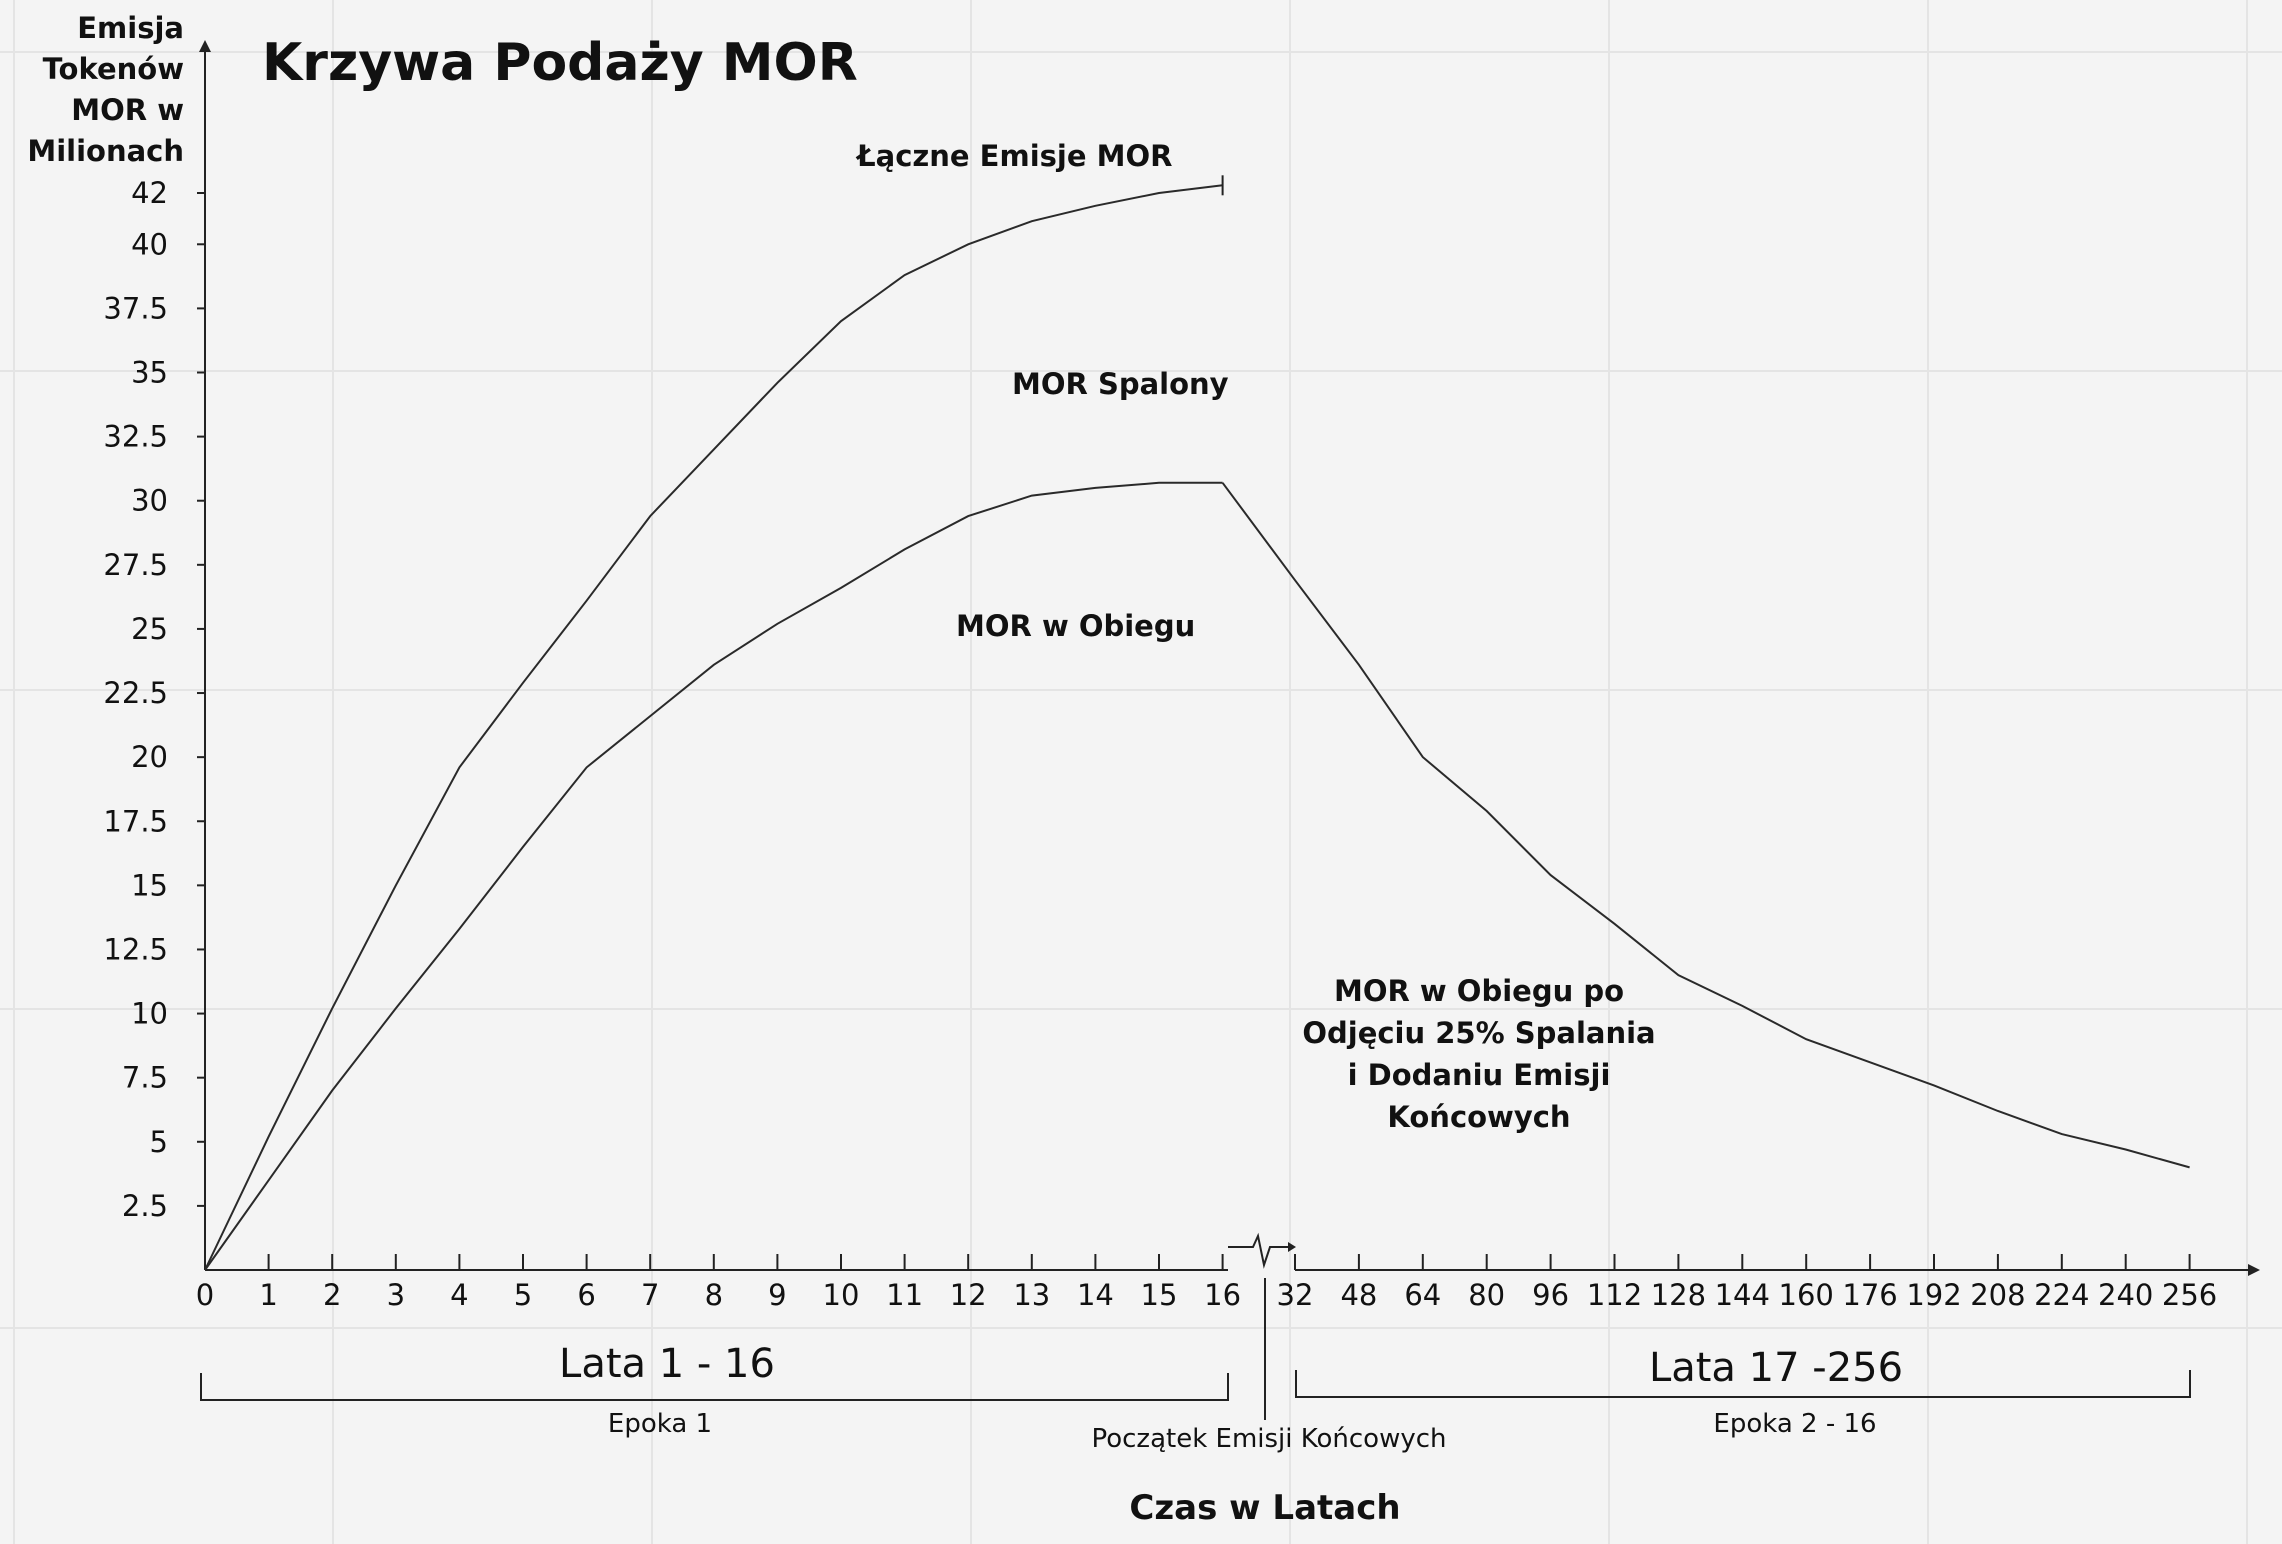 This screenshot has width=2282, height=1544. I want to click on y-tick-label: 25, so click(149, 629).